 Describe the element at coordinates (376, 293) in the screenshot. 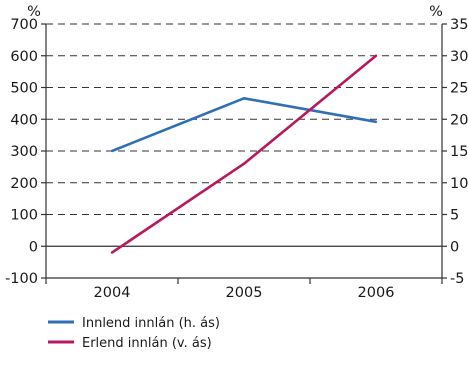

I see `x-tick-label: 2006` at that location.